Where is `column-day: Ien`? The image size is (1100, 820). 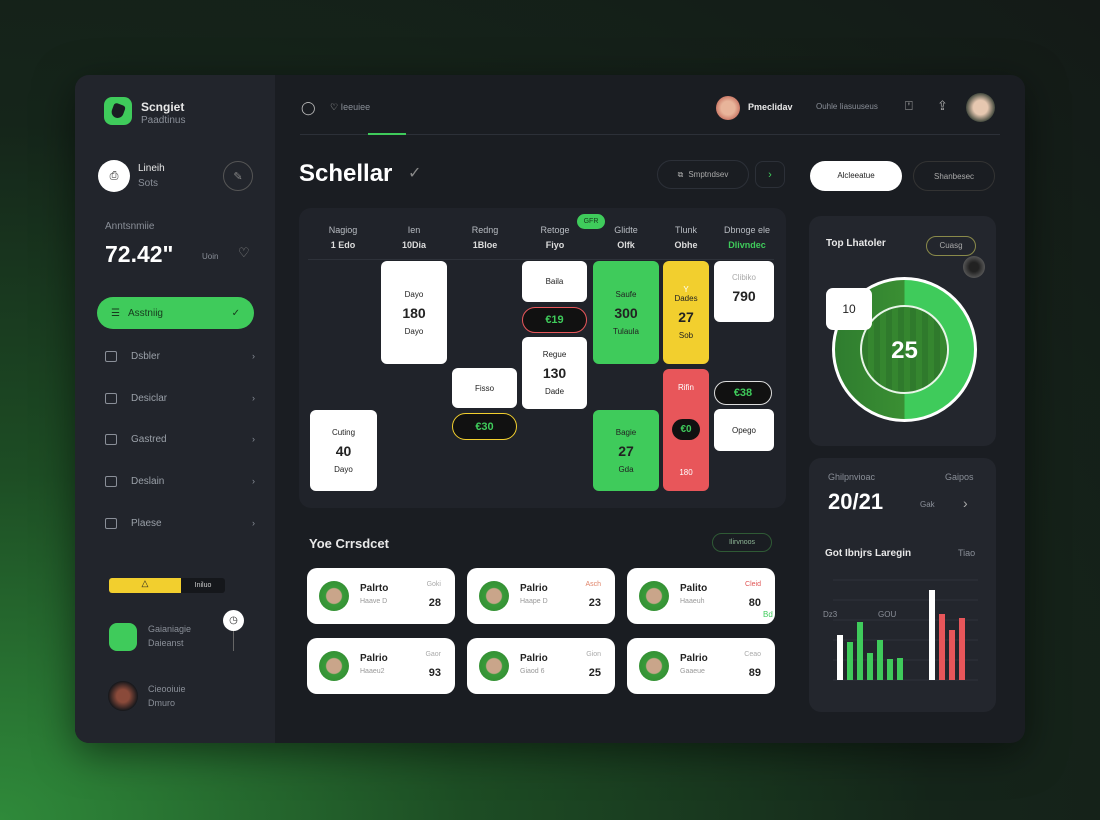 column-day: Ien is located at coordinates (414, 230).